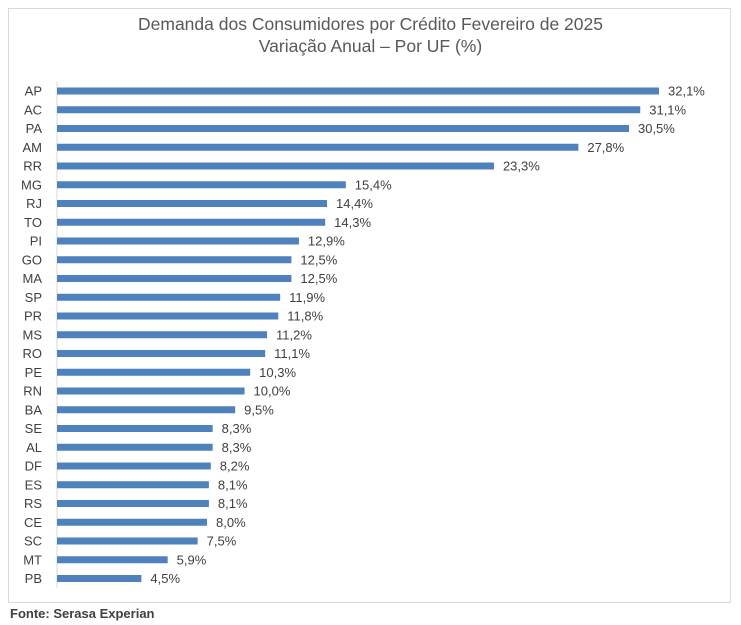 The width and height of the screenshot is (741, 625). I want to click on data-label: 15,4%, so click(373, 184).